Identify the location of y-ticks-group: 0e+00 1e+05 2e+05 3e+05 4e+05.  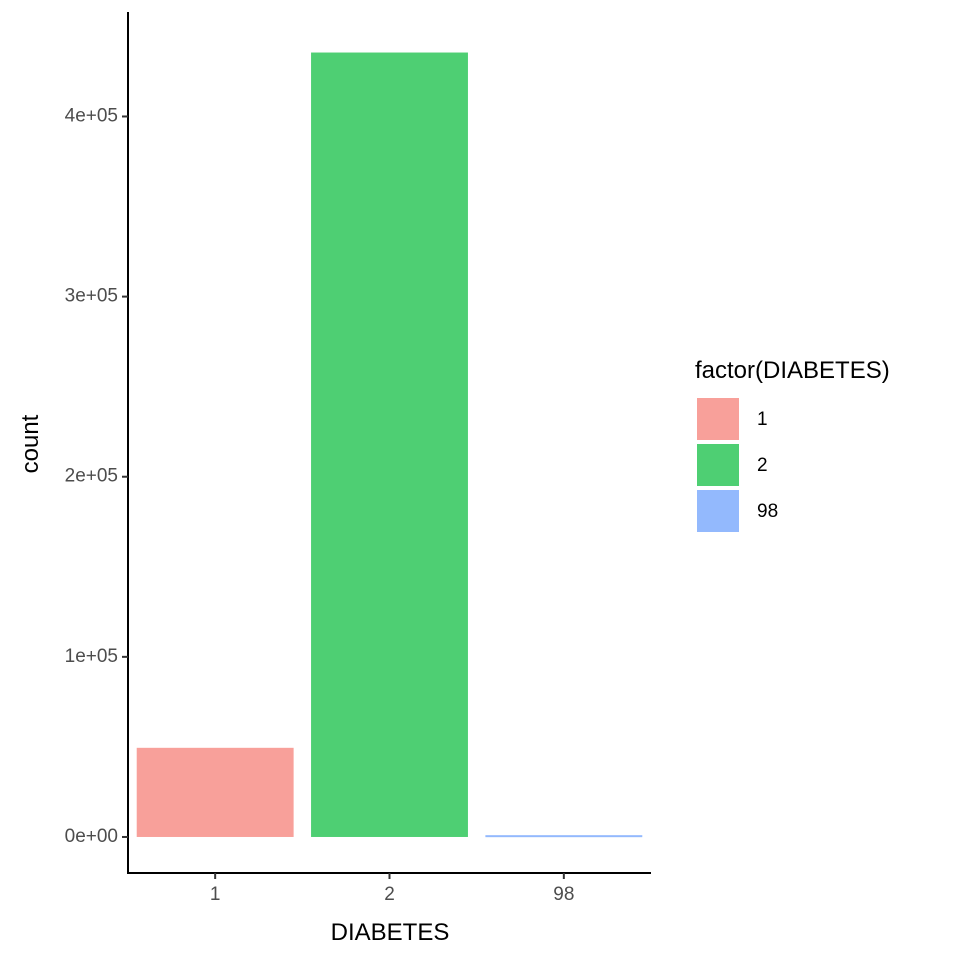
(96, 476).